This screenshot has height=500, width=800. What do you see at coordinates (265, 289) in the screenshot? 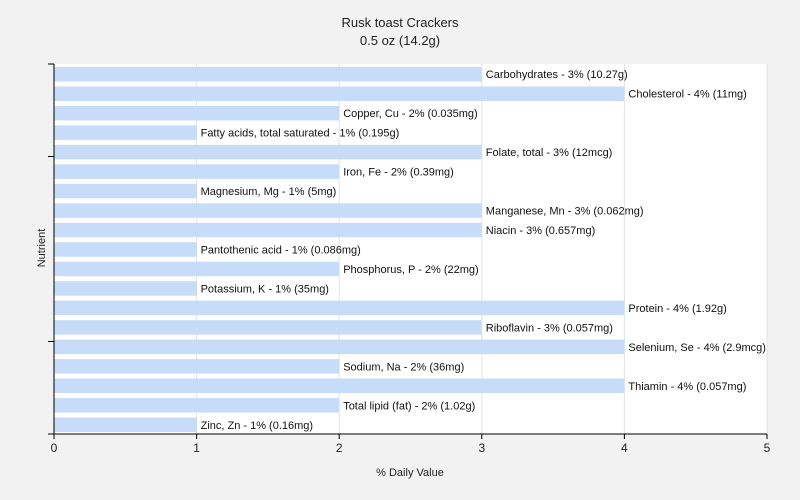
I see `data-label: Potassium, K - 1% (35mg)` at bounding box center [265, 289].